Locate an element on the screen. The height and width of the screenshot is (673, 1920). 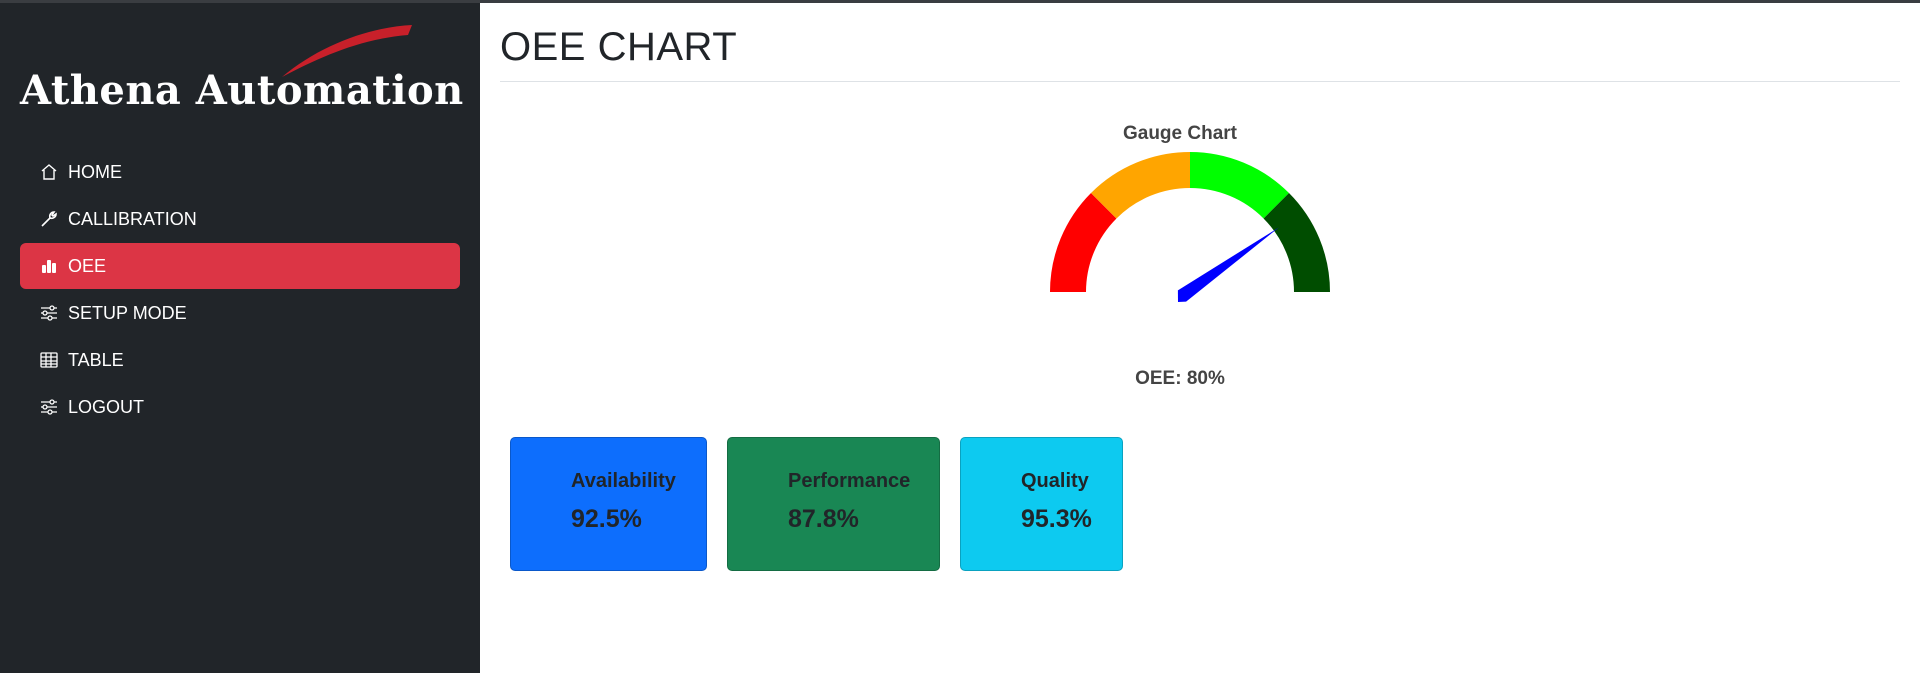
sidebar-item-label: HOME is located at coordinates (95, 171).